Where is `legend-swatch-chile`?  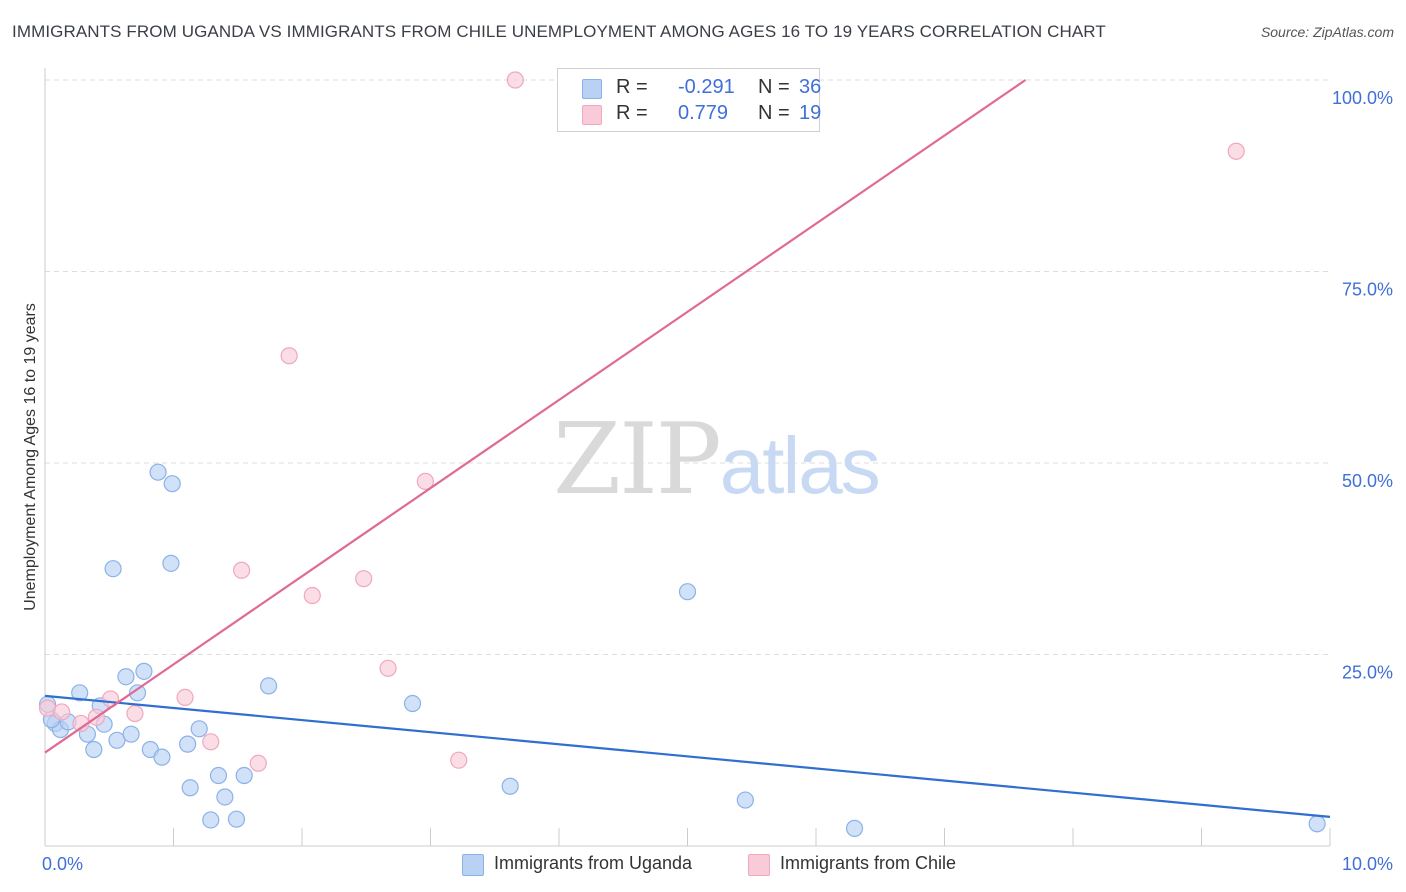 legend-swatch-chile is located at coordinates (592, 115).